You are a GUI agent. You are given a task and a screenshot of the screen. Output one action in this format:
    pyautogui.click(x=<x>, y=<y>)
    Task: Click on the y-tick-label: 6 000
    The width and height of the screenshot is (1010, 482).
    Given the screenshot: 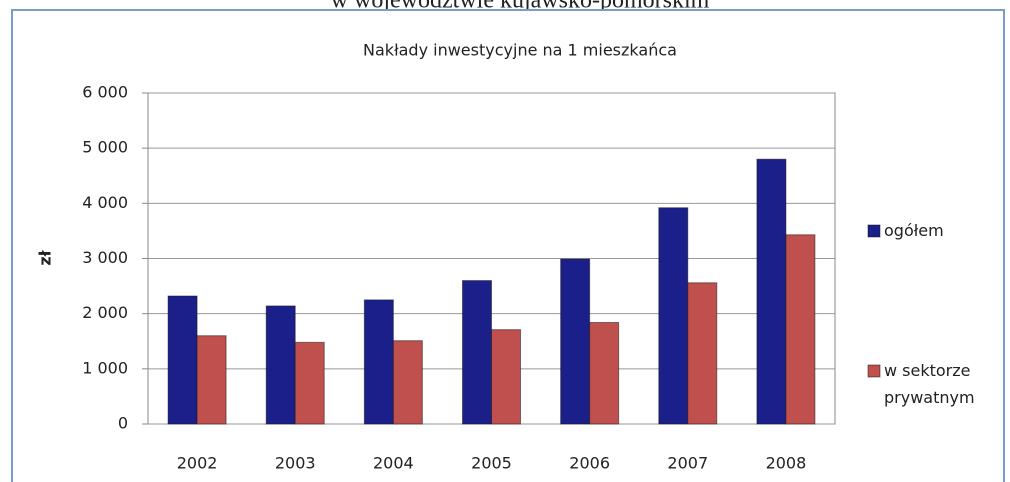 What is the action you would take?
    pyautogui.click(x=105, y=92)
    